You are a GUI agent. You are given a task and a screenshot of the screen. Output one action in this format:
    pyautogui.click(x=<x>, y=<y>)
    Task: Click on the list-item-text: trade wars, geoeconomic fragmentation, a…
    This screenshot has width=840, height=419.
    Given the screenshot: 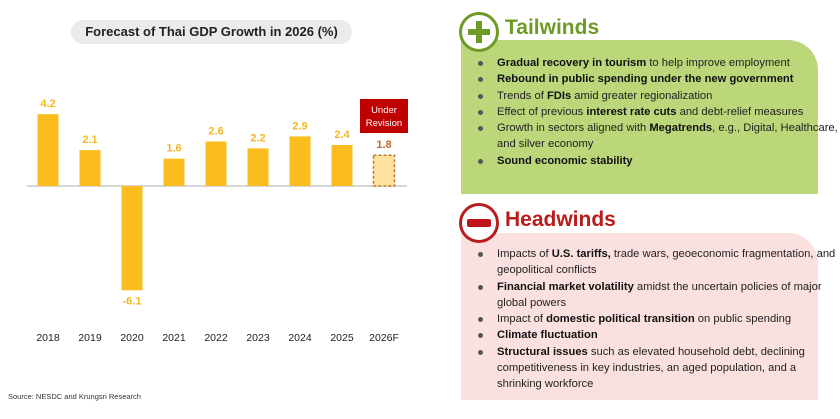 What is the action you would take?
    pyautogui.click(x=666, y=262)
    